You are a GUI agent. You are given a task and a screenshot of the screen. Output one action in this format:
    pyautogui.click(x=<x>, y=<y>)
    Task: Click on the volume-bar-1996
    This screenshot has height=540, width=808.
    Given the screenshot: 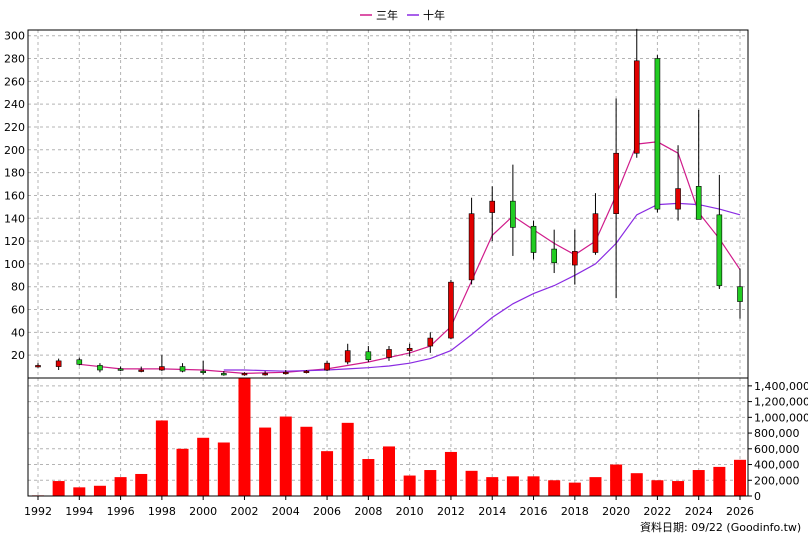 What is the action you would take?
    pyautogui.click(x=120, y=486)
    